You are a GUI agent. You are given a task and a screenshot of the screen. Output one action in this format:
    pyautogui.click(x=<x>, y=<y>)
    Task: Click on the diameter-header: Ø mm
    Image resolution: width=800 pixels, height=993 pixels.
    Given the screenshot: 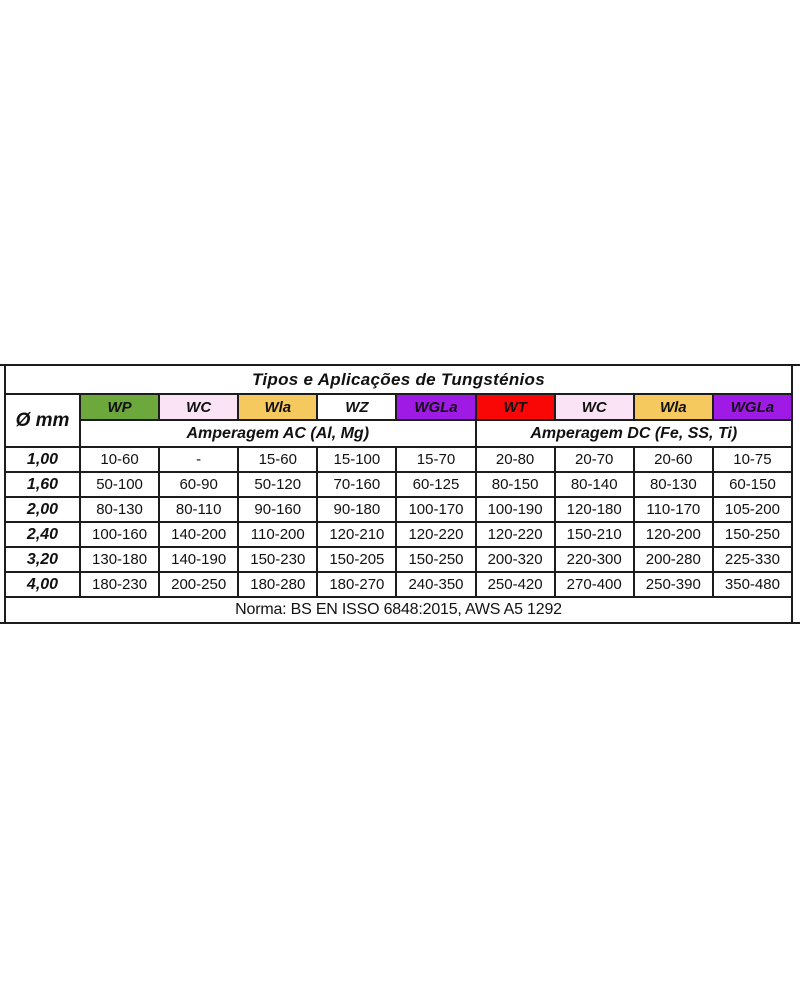 What is the action you would take?
    pyautogui.click(x=42, y=420)
    